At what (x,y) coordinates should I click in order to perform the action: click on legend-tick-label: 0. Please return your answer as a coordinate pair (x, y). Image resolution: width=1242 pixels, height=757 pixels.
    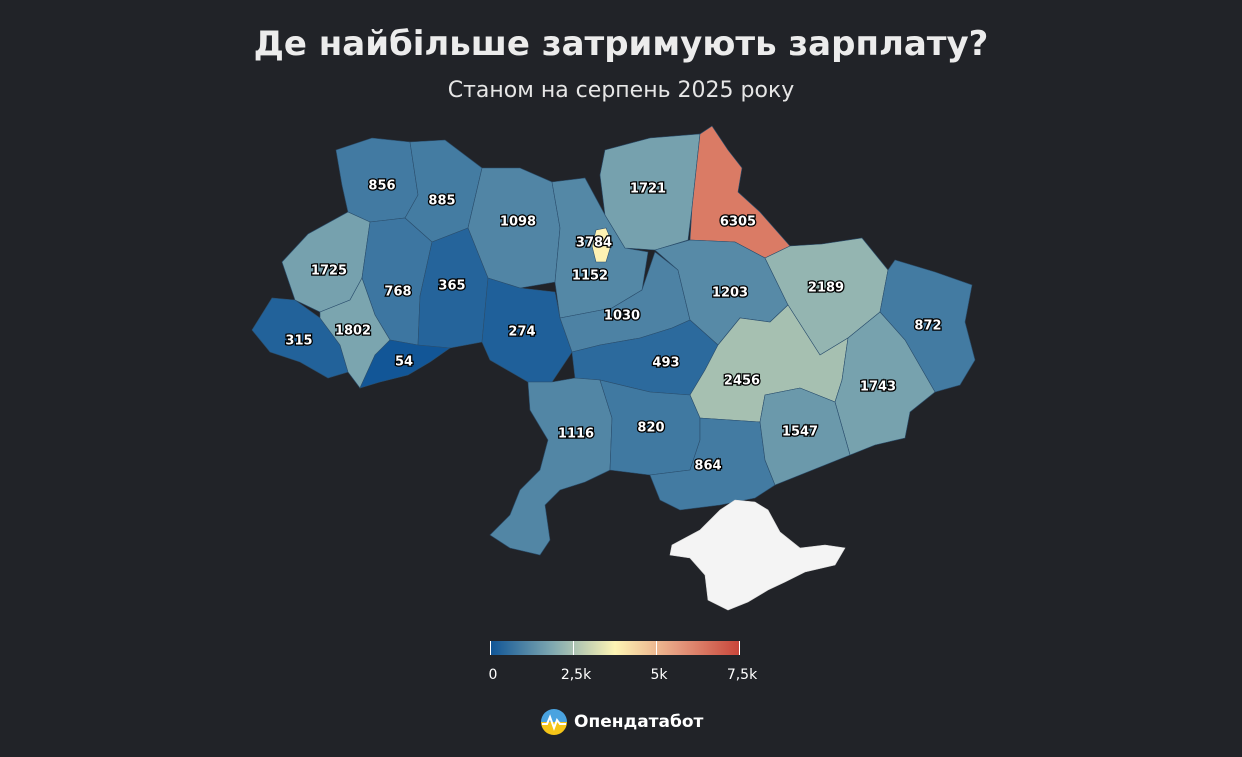
    Looking at the image, I should click on (493, 675).